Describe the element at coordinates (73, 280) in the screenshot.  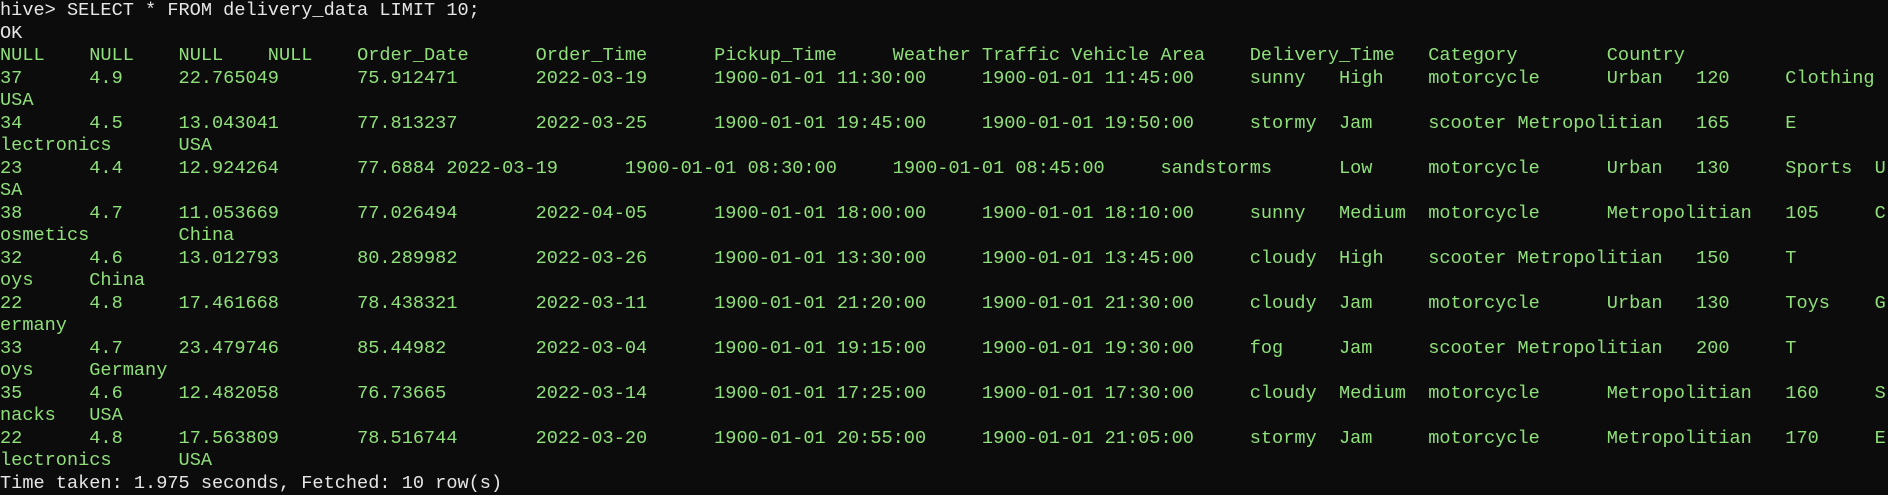
I see `terminal-line: oys China` at that location.